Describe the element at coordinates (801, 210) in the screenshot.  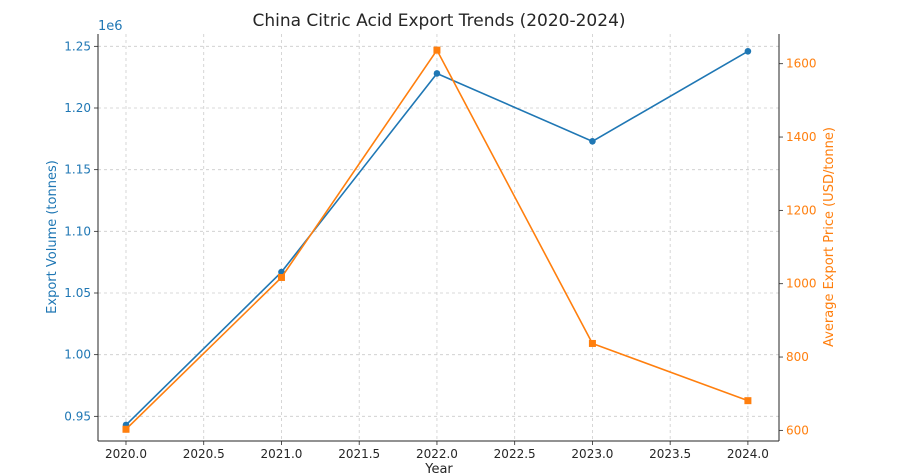
I see `right-tick-label: 1200` at that location.